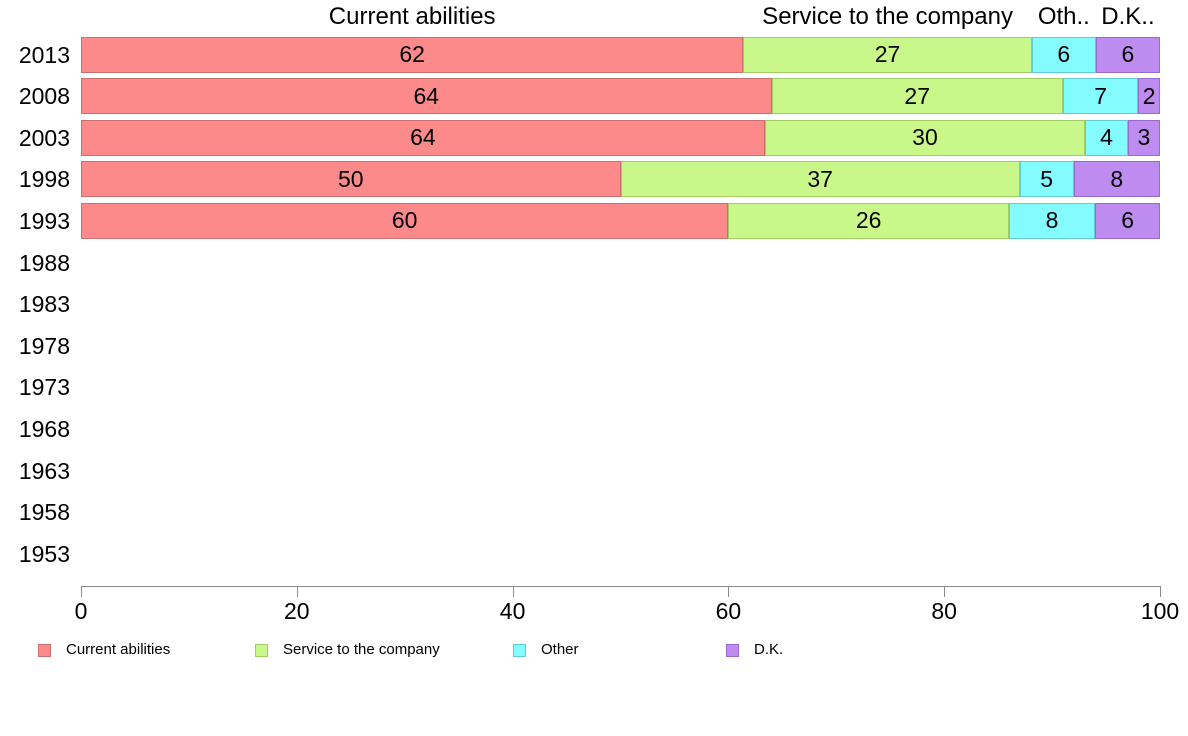 The image size is (1188, 736). Describe the element at coordinates (1106, 137) in the screenshot. I see `bar-segment-2003-other: 4` at that location.